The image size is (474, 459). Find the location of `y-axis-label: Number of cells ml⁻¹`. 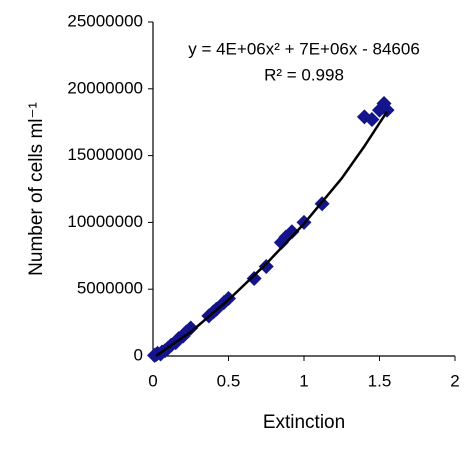

y-axis-label: Number of cells ml⁻¹ is located at coordinates (36, 189).